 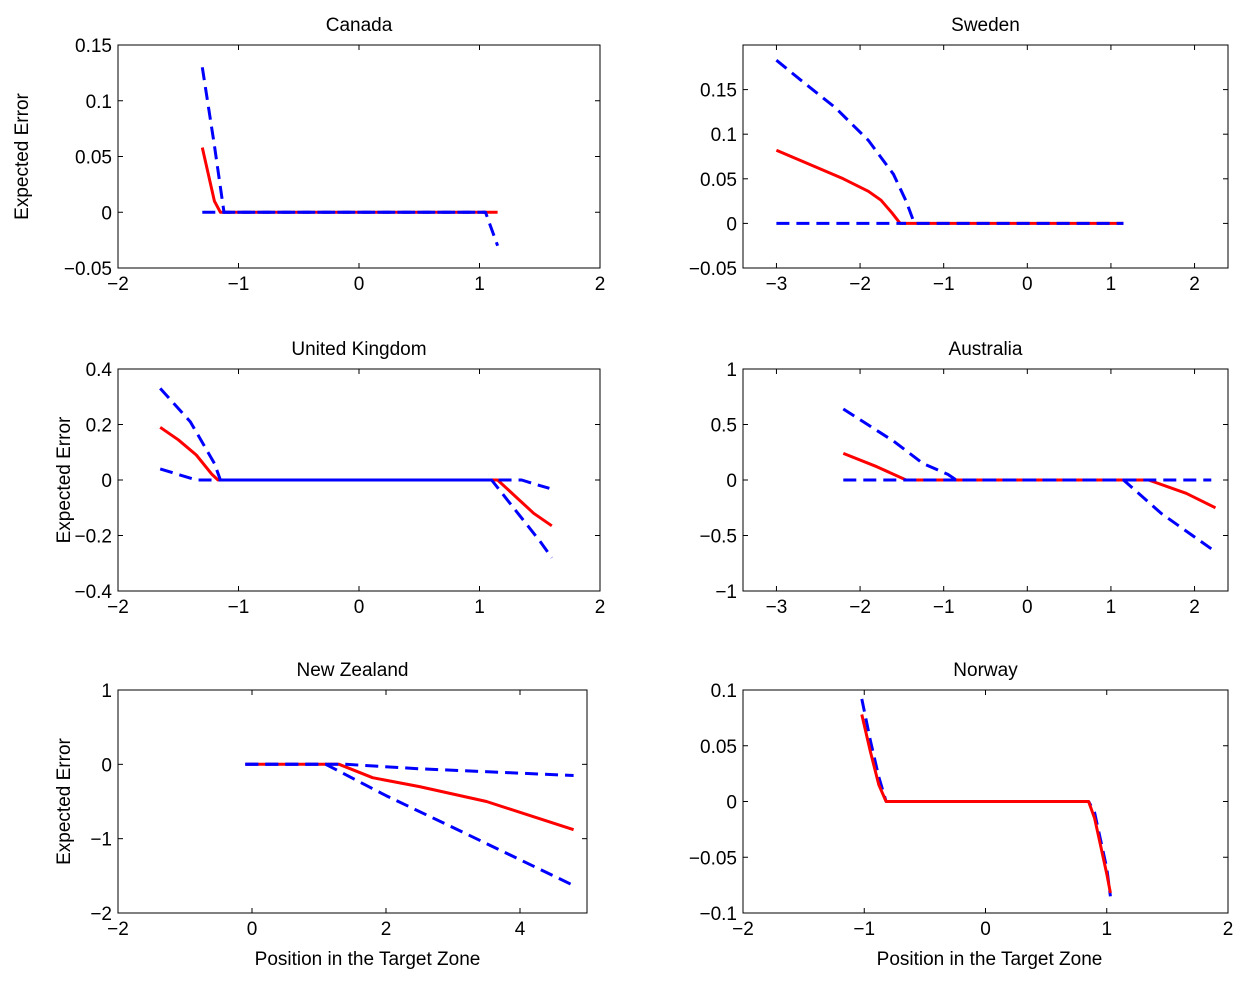 I want to click on y-tick-label: 0.5, so click(x=724, y=426).